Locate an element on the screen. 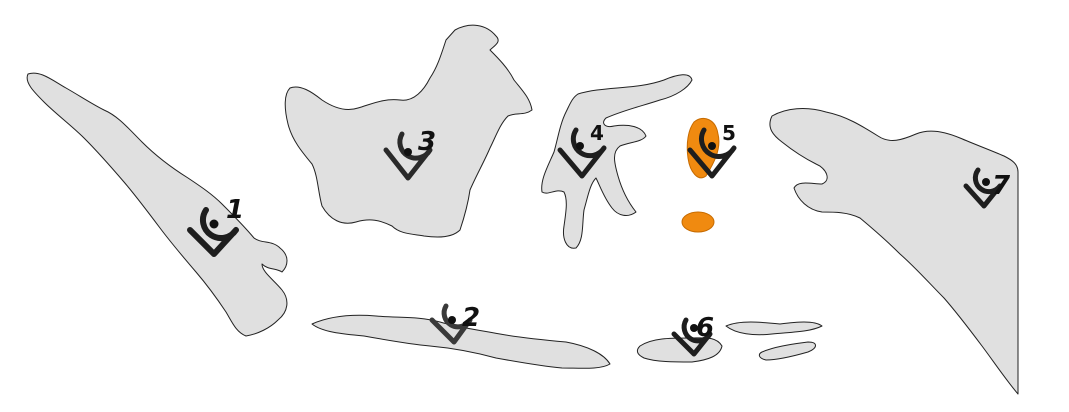  marker-4: 4 is located at coordinates (582, 150).